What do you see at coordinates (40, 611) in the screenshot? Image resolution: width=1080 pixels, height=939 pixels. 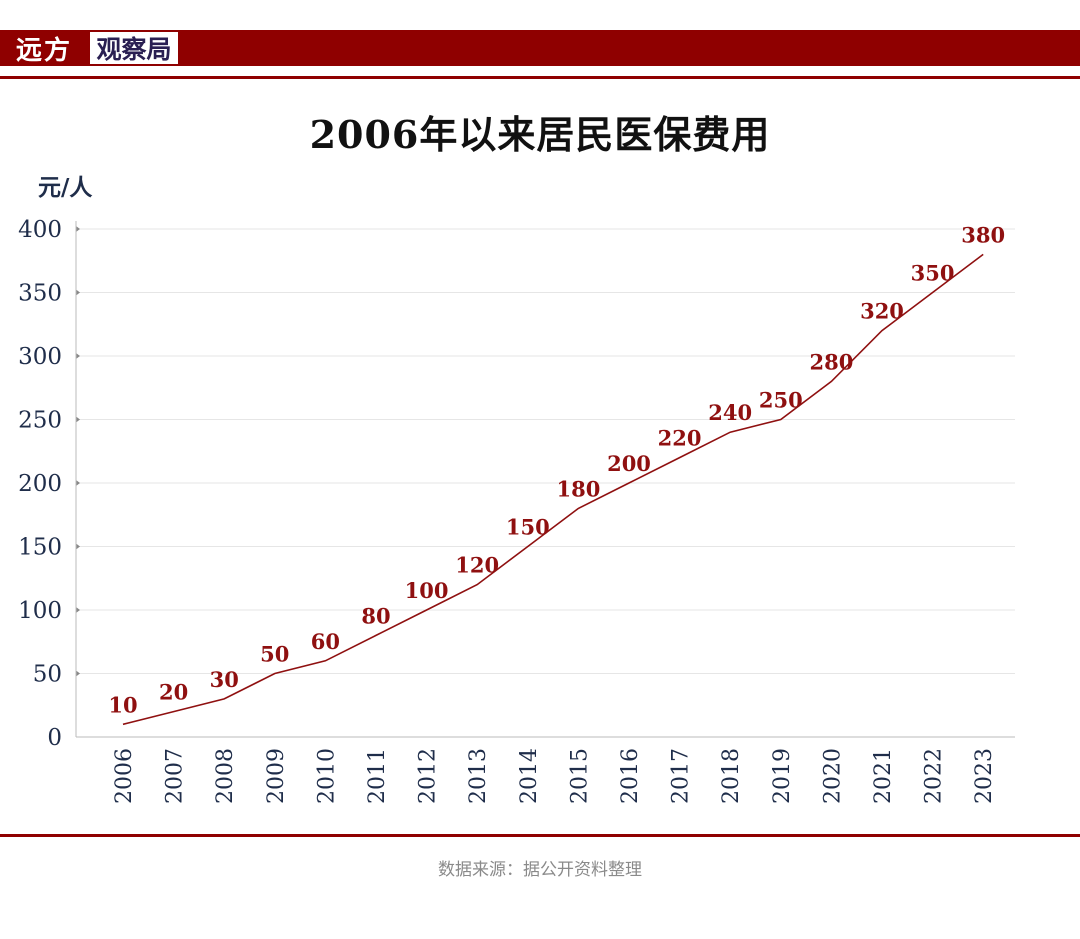 I see `y-tick-label: 100` at bounding box center [40, 611].